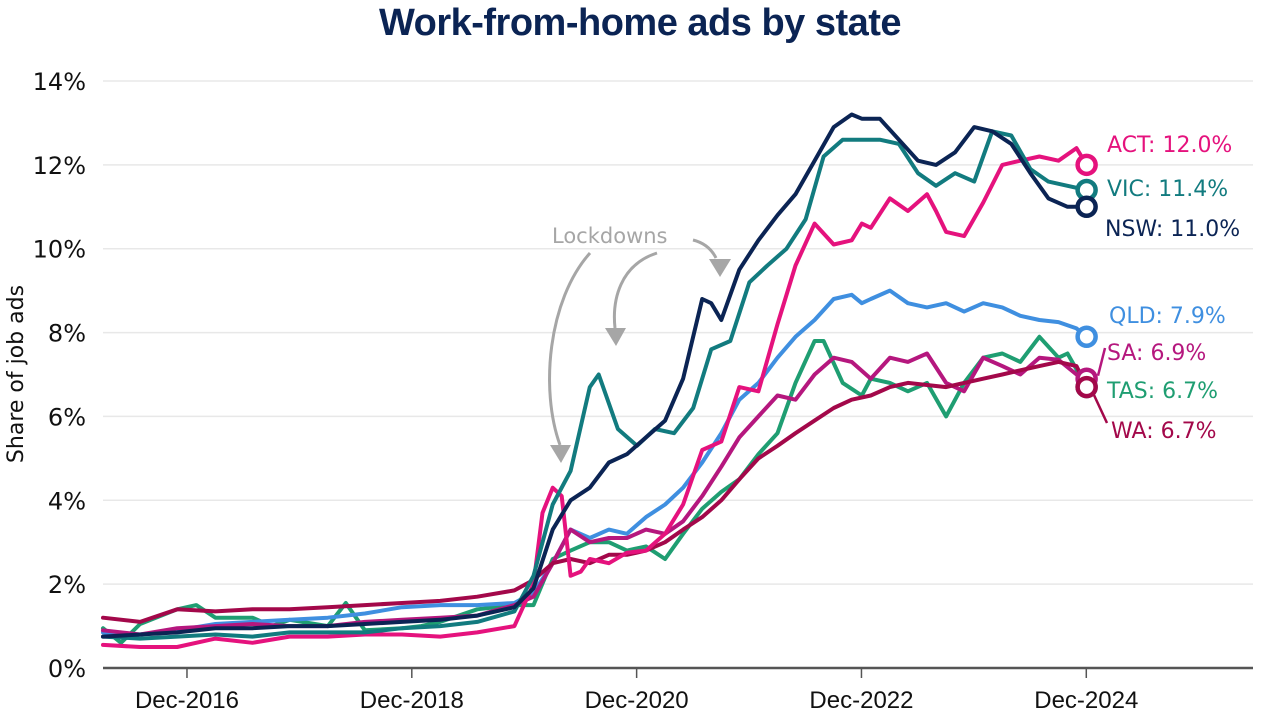  What do you see at coordinates (1101, 361) in the screenshot?
I see `leader-line-sa` at bounding box center [1101, 361].